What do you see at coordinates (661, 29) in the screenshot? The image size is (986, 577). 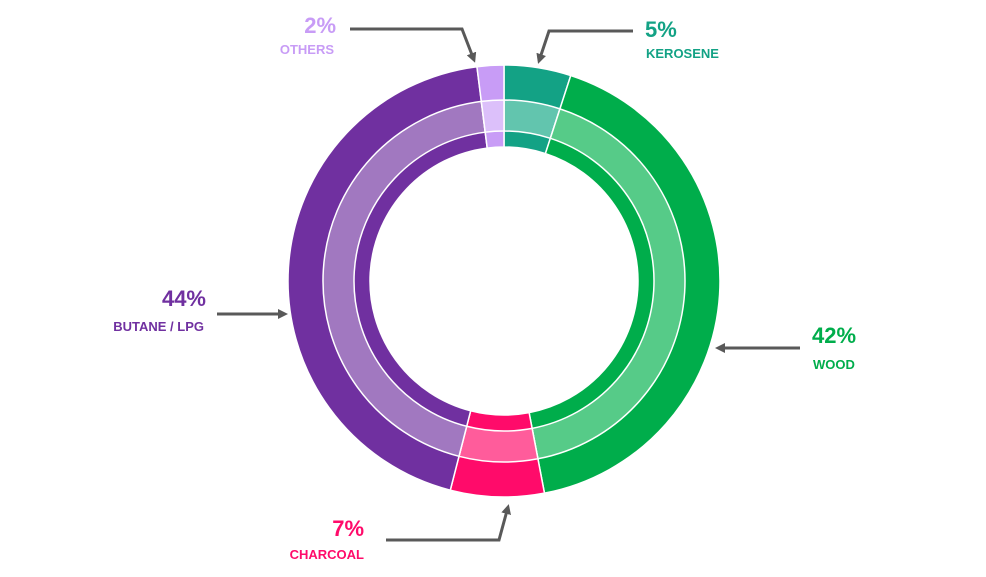 I see `kerosene-percent: 5%` at bounding box center [661, 29].